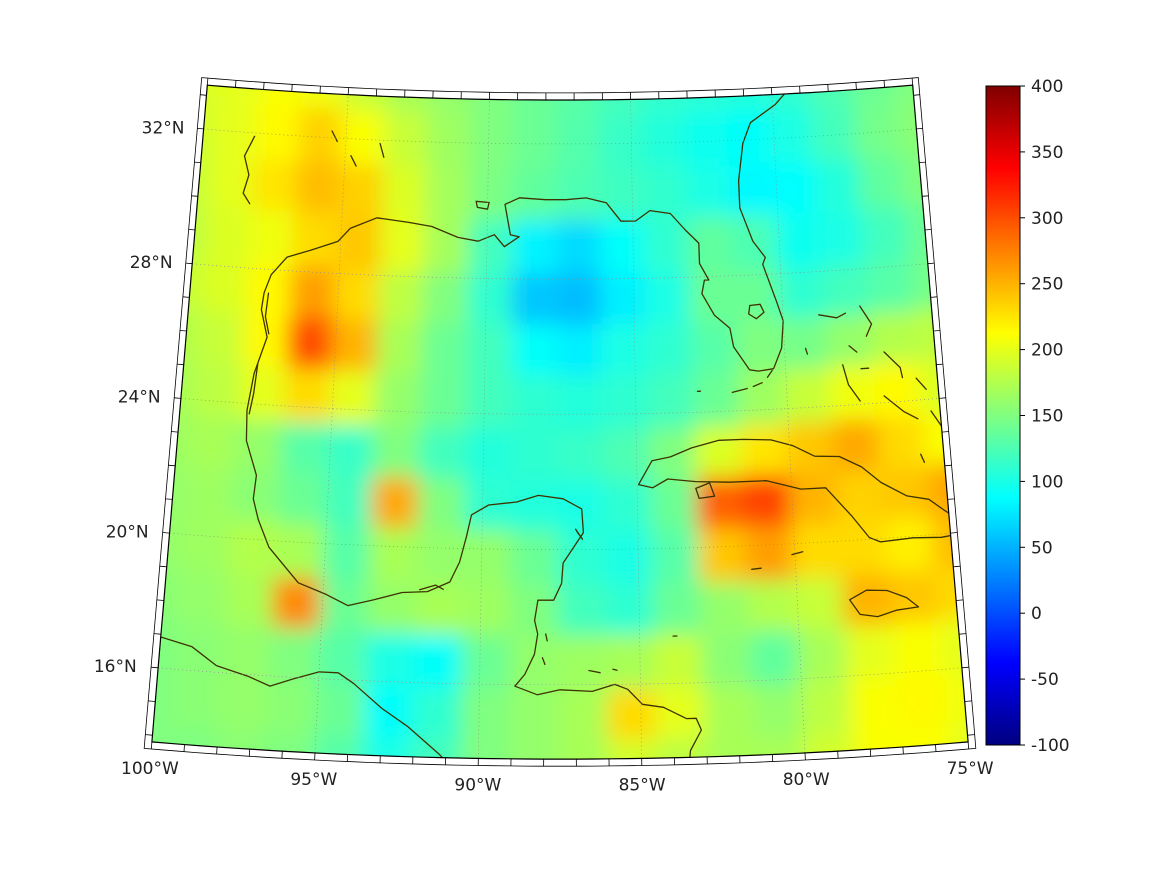 The width and height of the screenshot is (1167, 875). I want to click on colorbar-tick-label: -100, so click(1050, 746).